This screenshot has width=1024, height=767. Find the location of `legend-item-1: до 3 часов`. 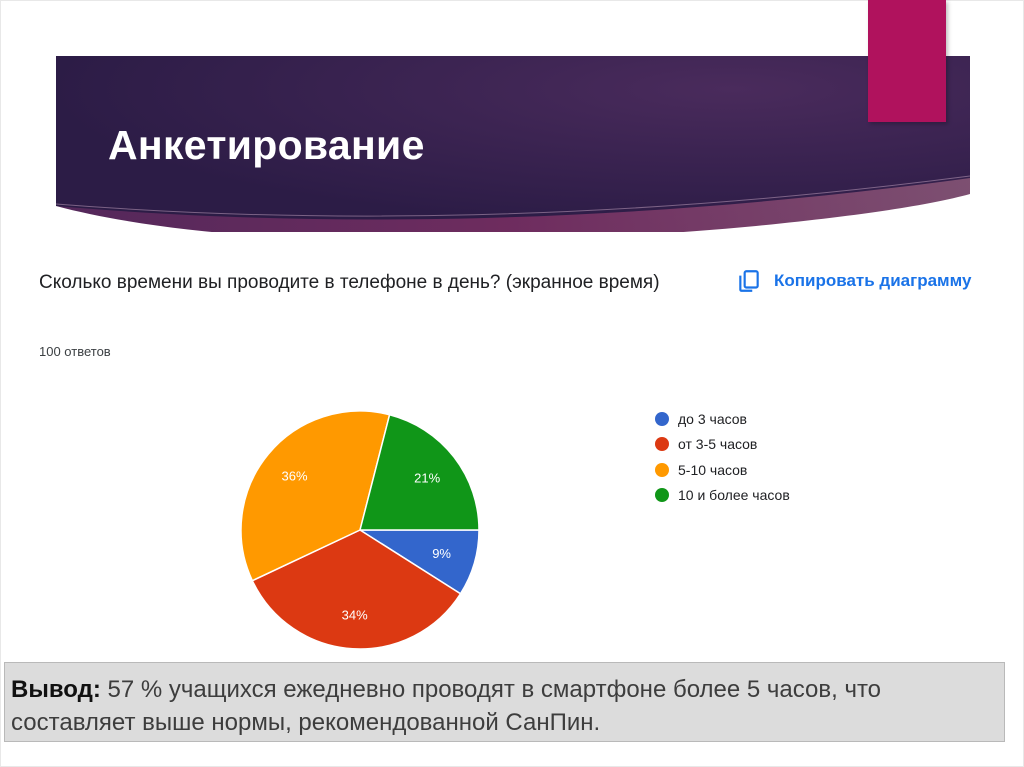

legend-item-1: до 3 часов is located at coordinates (722, 419).